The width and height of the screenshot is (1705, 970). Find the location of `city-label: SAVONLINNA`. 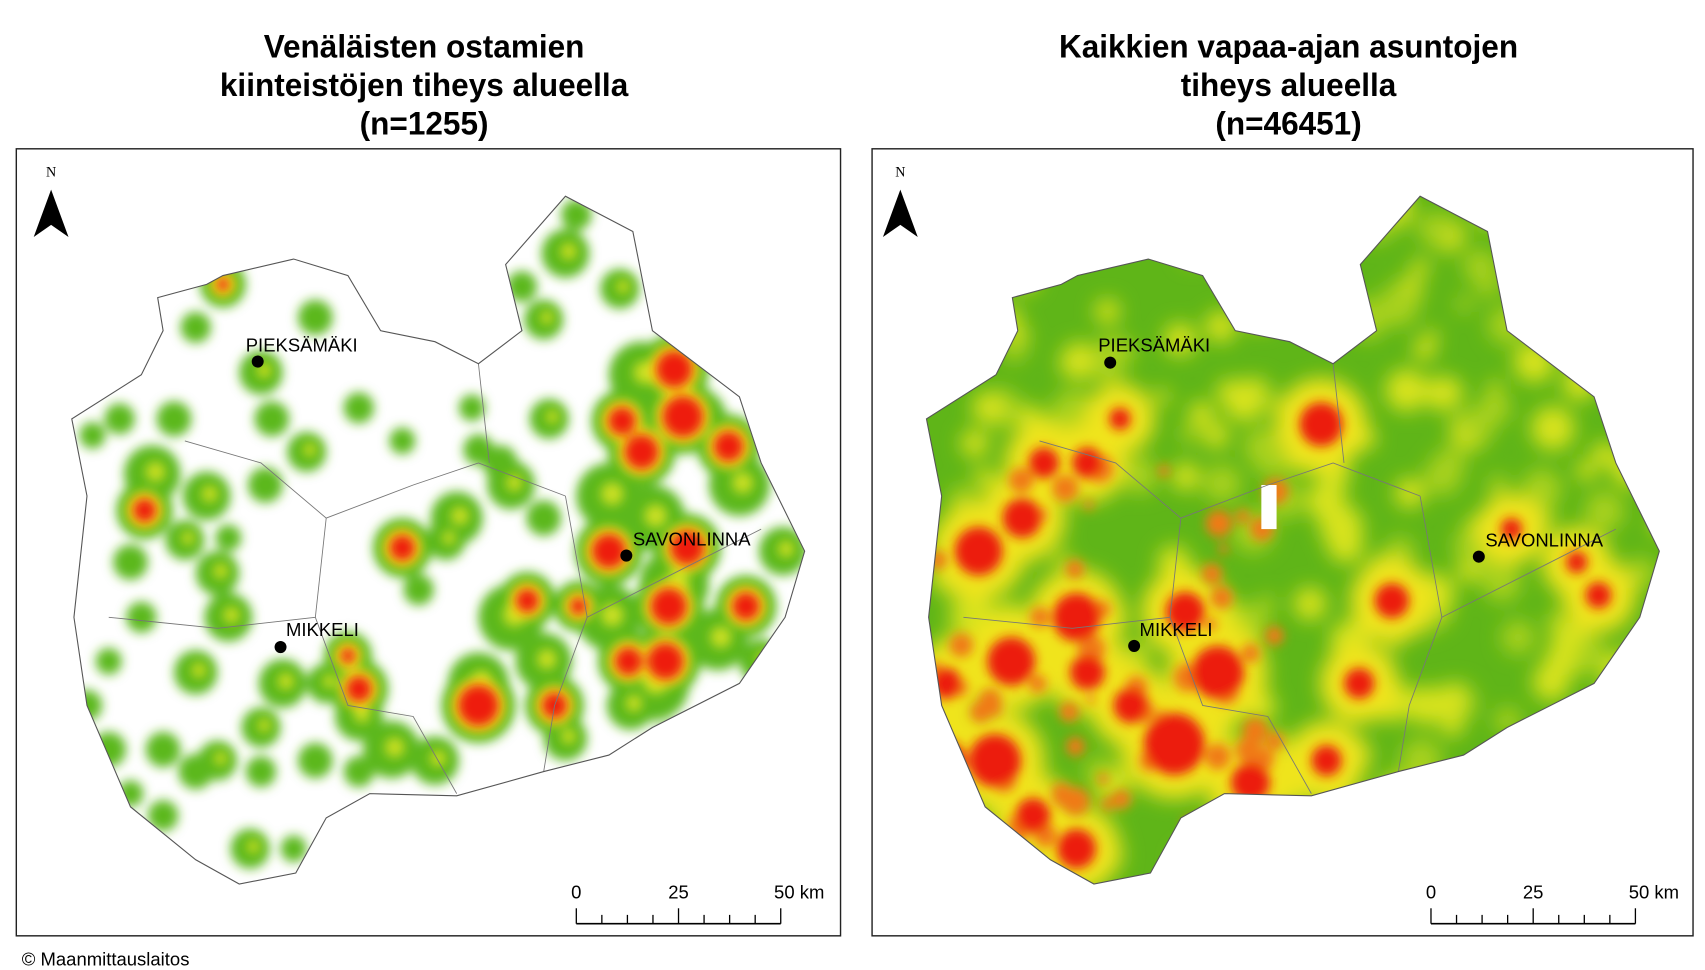

city-label: SAVONLINNA is located at coordinates (692, 539).